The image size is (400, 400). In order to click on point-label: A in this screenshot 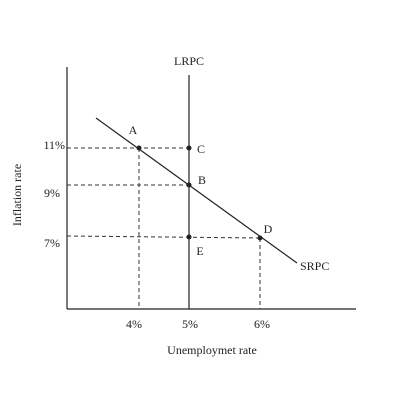, I will do `click(133, 130)`.